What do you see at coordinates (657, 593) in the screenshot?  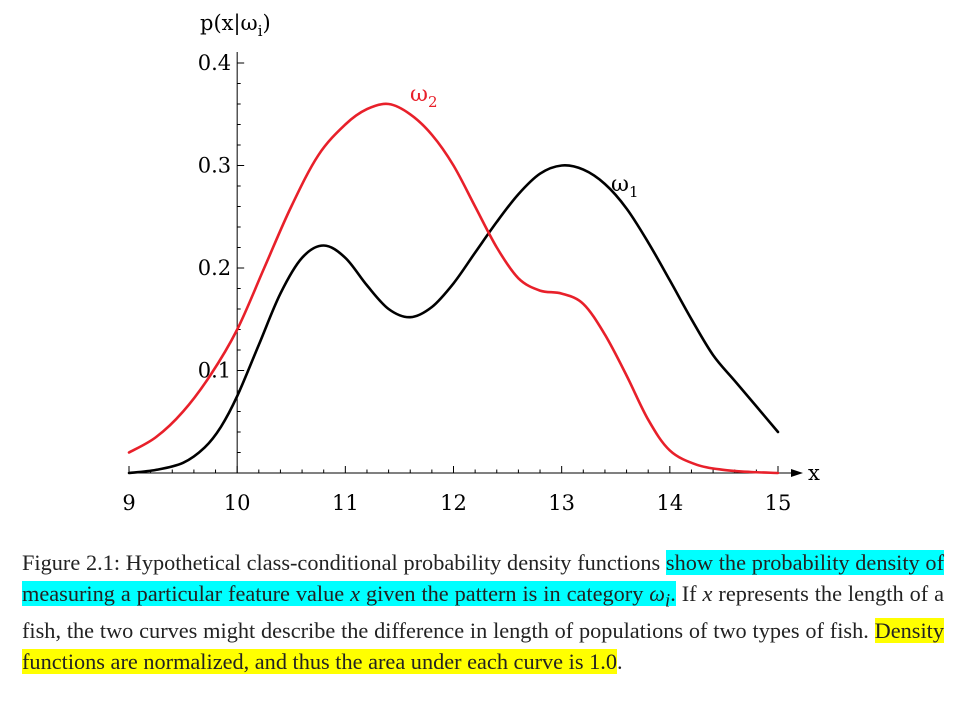 I see `caption-omega: ω` at bounding box center [657, 593].